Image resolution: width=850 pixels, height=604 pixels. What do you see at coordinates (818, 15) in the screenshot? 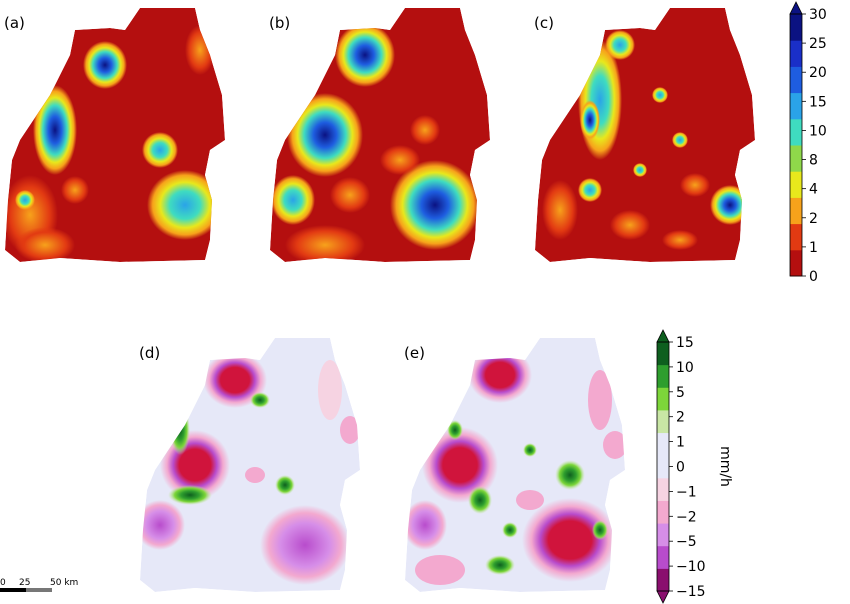
I see `colorbar-tick-label: 30` at bounding box center [818, 15].